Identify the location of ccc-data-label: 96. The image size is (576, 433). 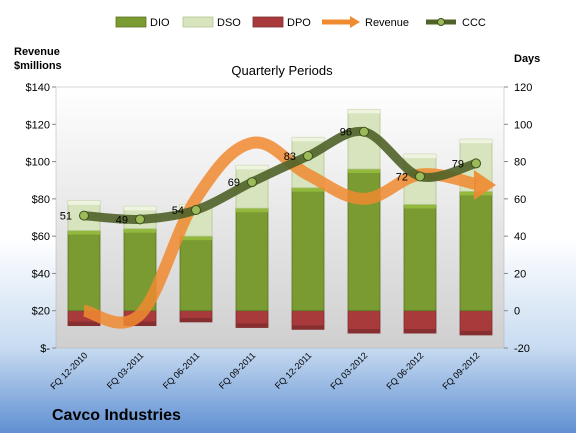
(346, 133).